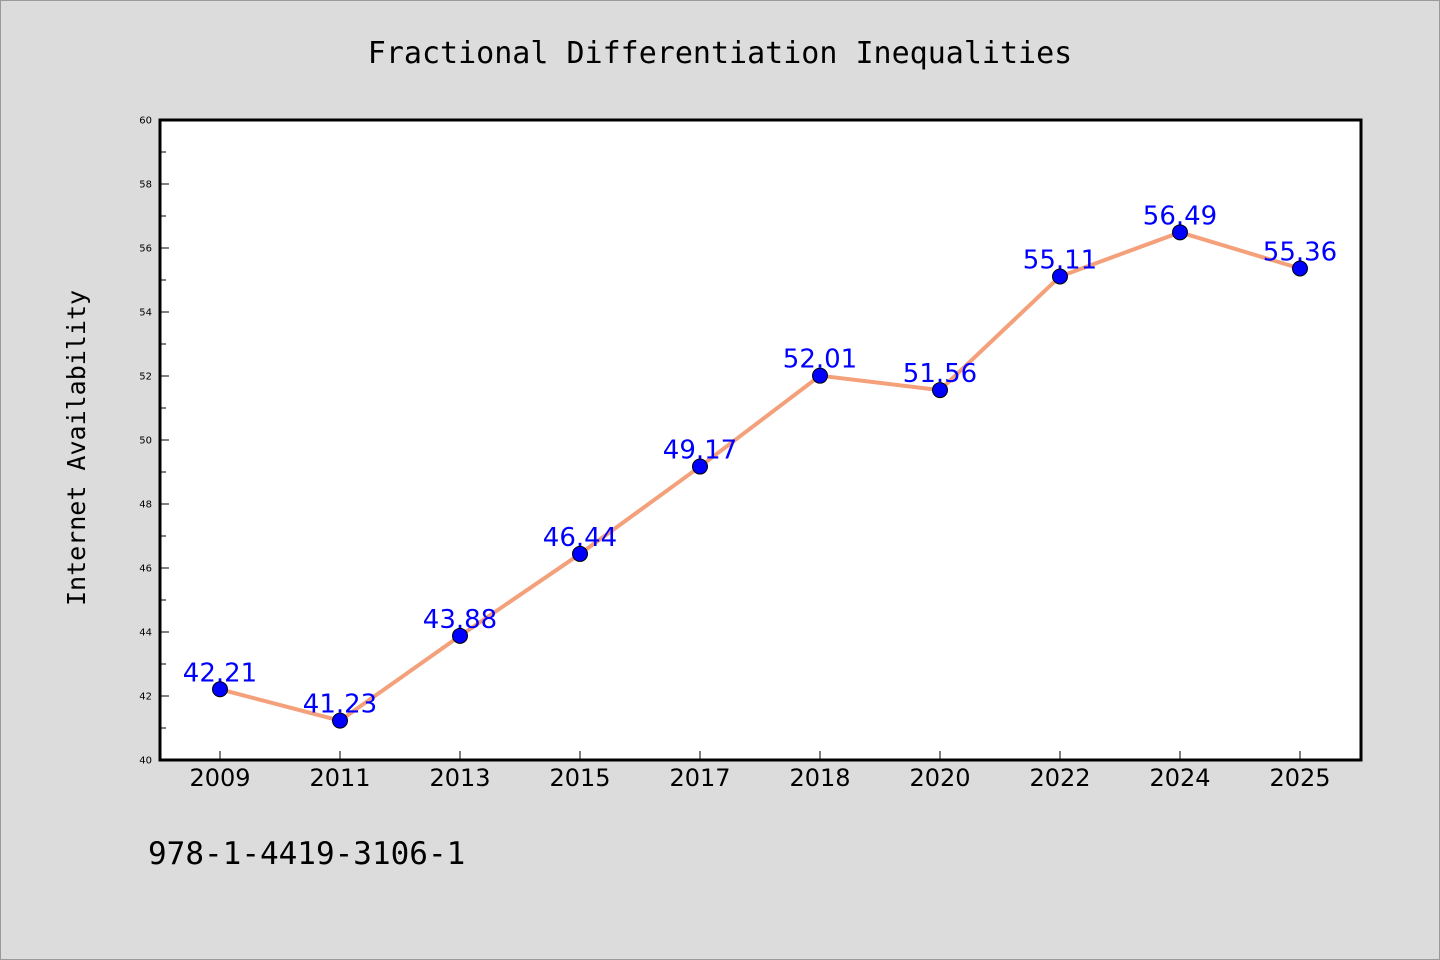 The image size is (1440, 960). Describe the element at coordinates (145, 633) in the screenshot. I see `y-tick-label: 44` at that location.